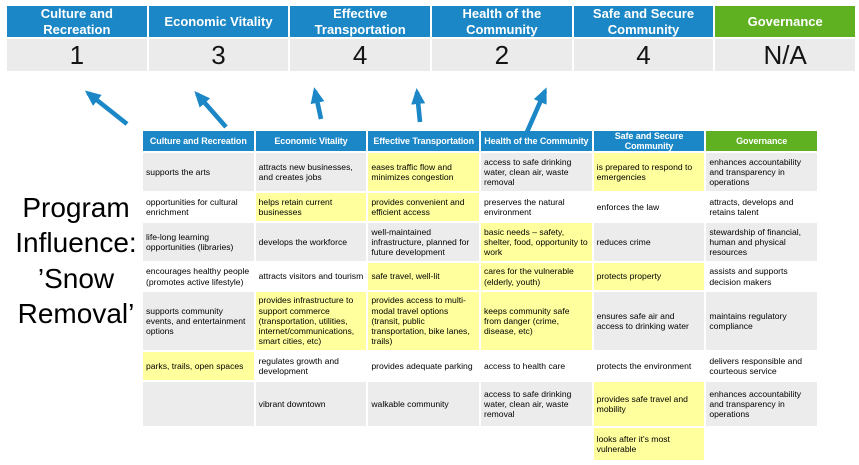 This screenshot has height=465, width=859. Describe the element at coordinates (218, 55) in the screenshot. I see `summary-score: 3` at that location.